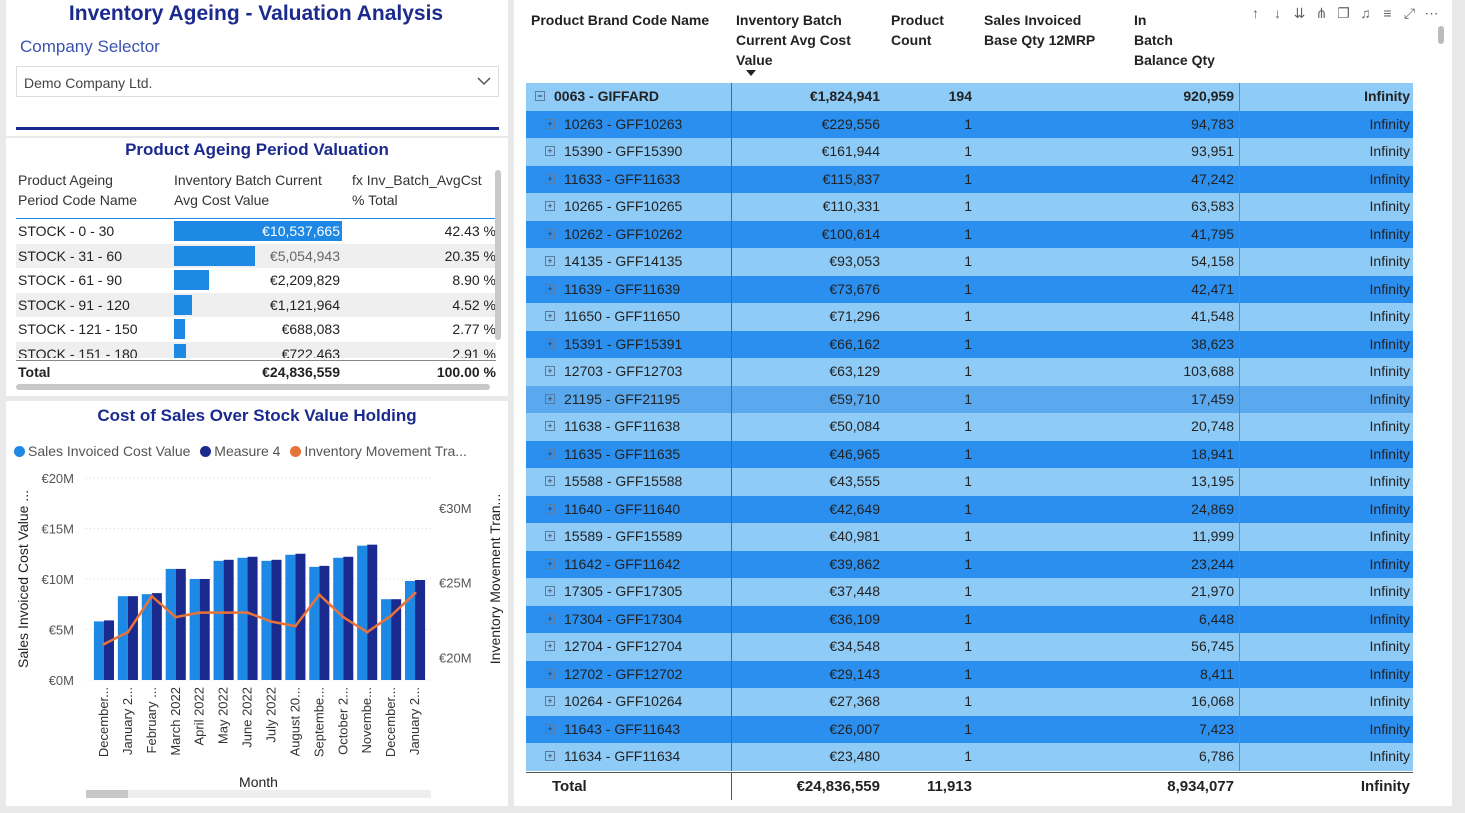  Describe the element at coordinates (1431, 13) in the screenshot. I see `more-options-icon: ⋯` at that location.